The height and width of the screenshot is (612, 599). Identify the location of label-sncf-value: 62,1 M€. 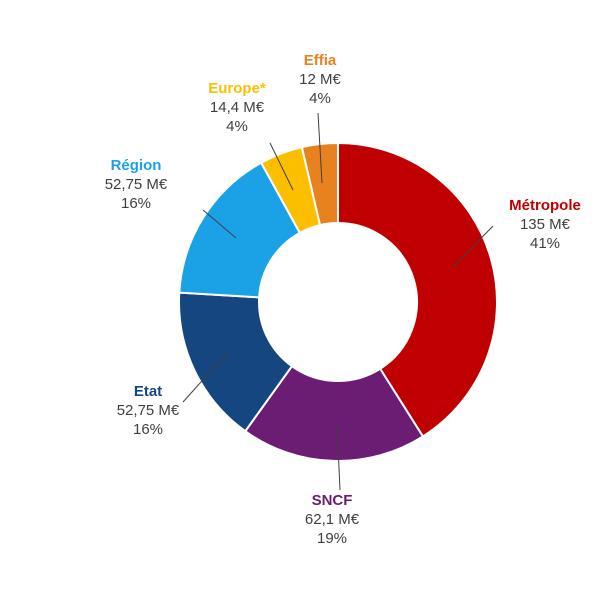
(332, 519).